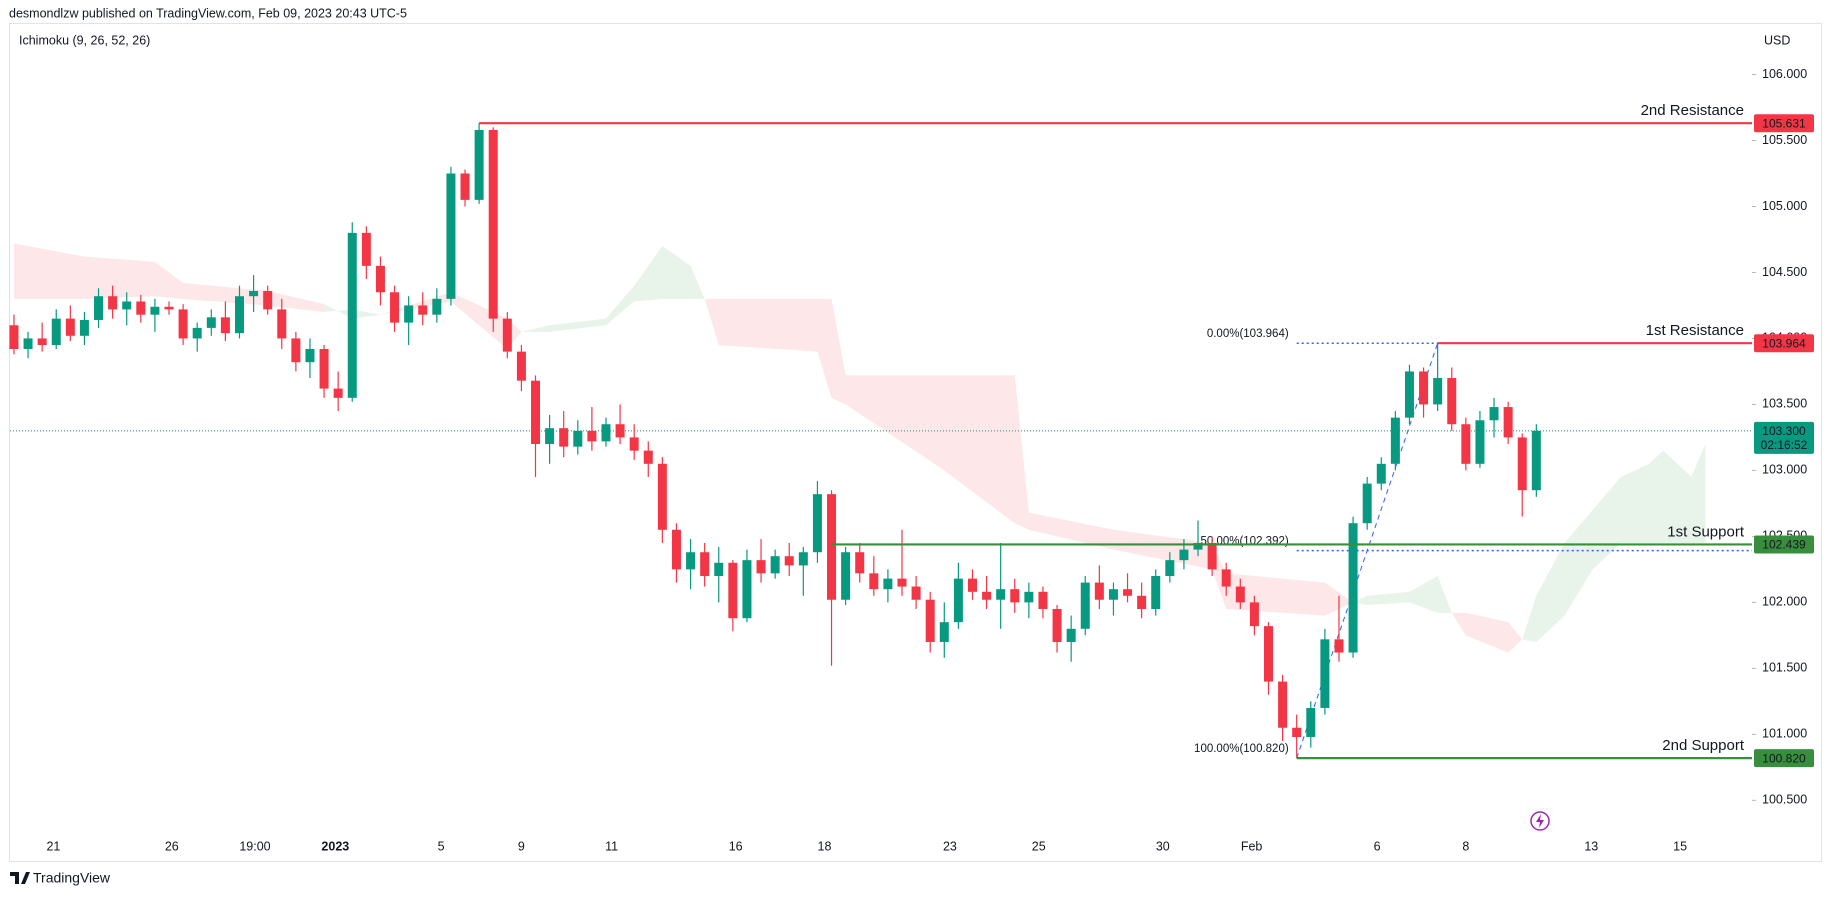  What do you see at coordinates (1784, 123) in the screenshot?
I see `price-tag-label: 105.631` at bounding box center [1784, 123].